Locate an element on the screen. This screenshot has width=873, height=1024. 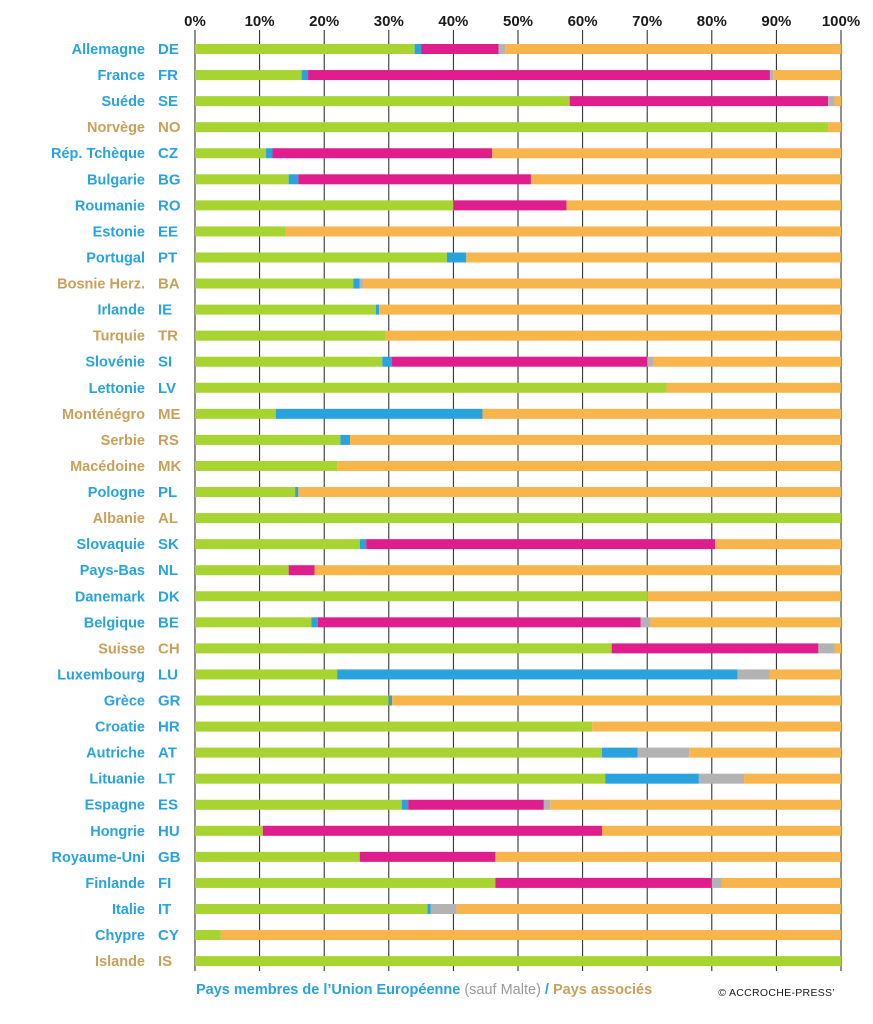
country-code: CZ is located at coordinates (168, 153).